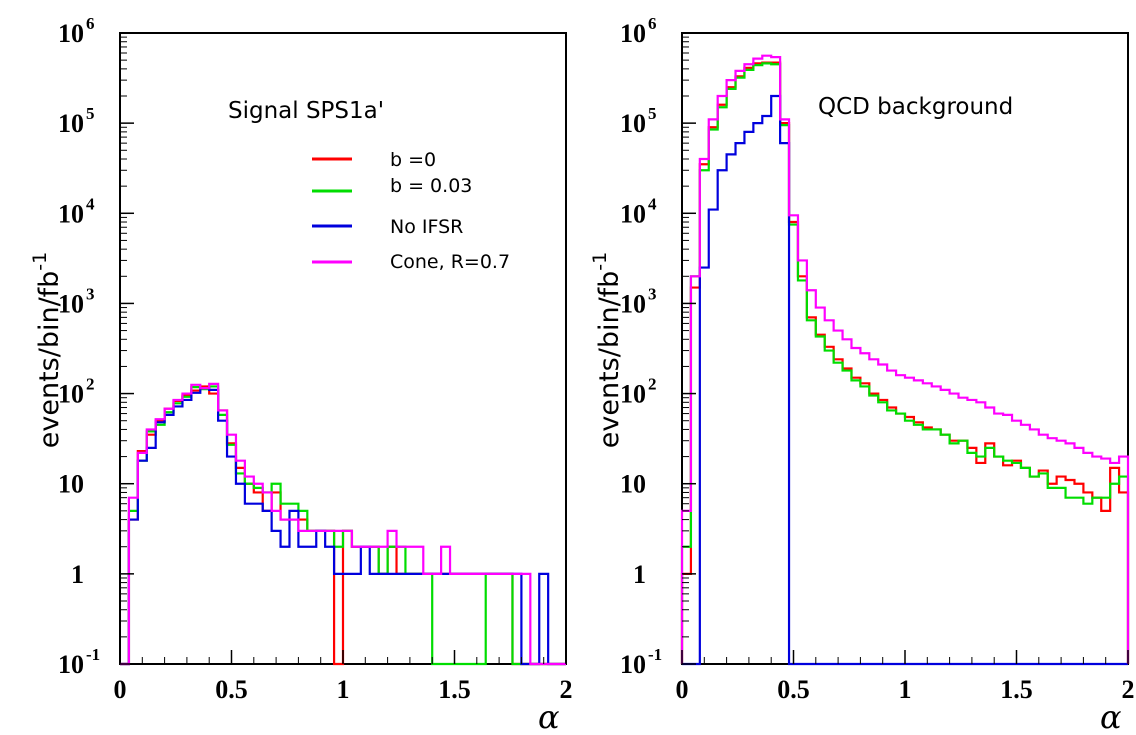 This screenshot has height=735, width=1136. Describe the element at coordinates (915, 107) in the screenshot. I see `right-annotation: QCD background` at that location.